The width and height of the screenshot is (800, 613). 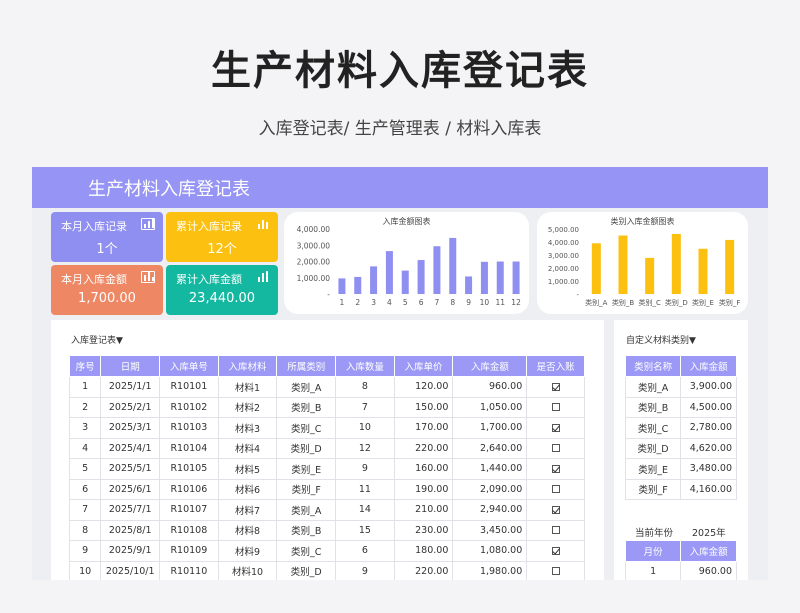 What do you see at coordinates (490, 387) in the screenshot?
I see `register-cell: 960.00` at bounding box center [490, 387].